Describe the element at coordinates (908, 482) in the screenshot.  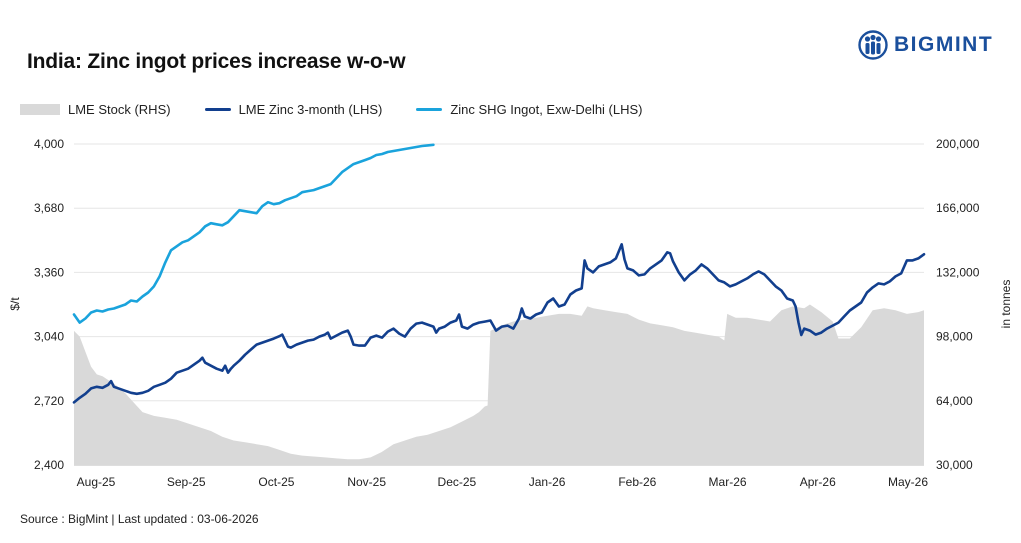
I see `x-tick-label: May-26` at that location.